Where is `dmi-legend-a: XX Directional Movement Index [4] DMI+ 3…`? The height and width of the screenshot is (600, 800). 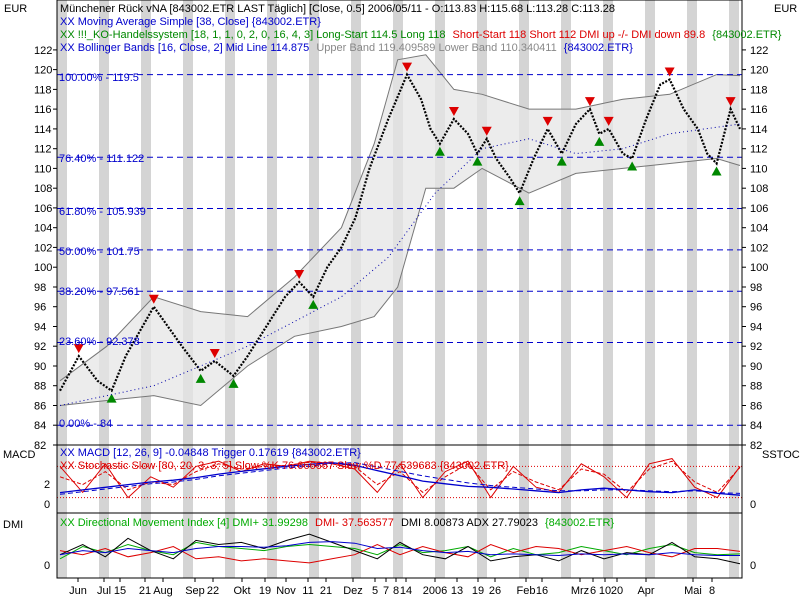 dmi-legend-a: XX Directional Movement Index [4] DMI+ 3… is located at coordinates (184, 523).